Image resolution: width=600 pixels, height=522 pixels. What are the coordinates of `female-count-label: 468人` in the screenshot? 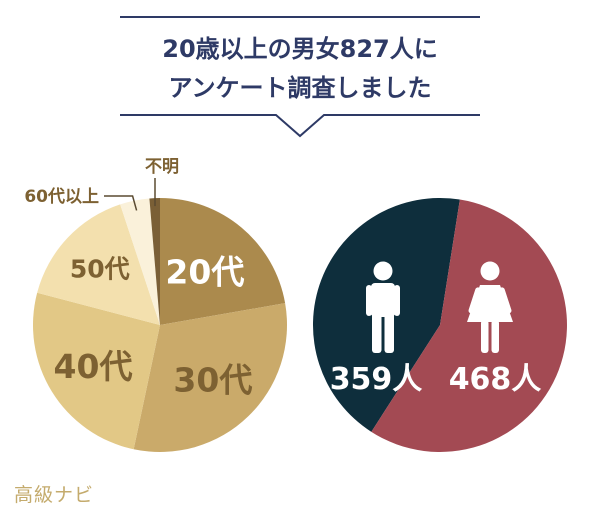 It's located at (495, 379).